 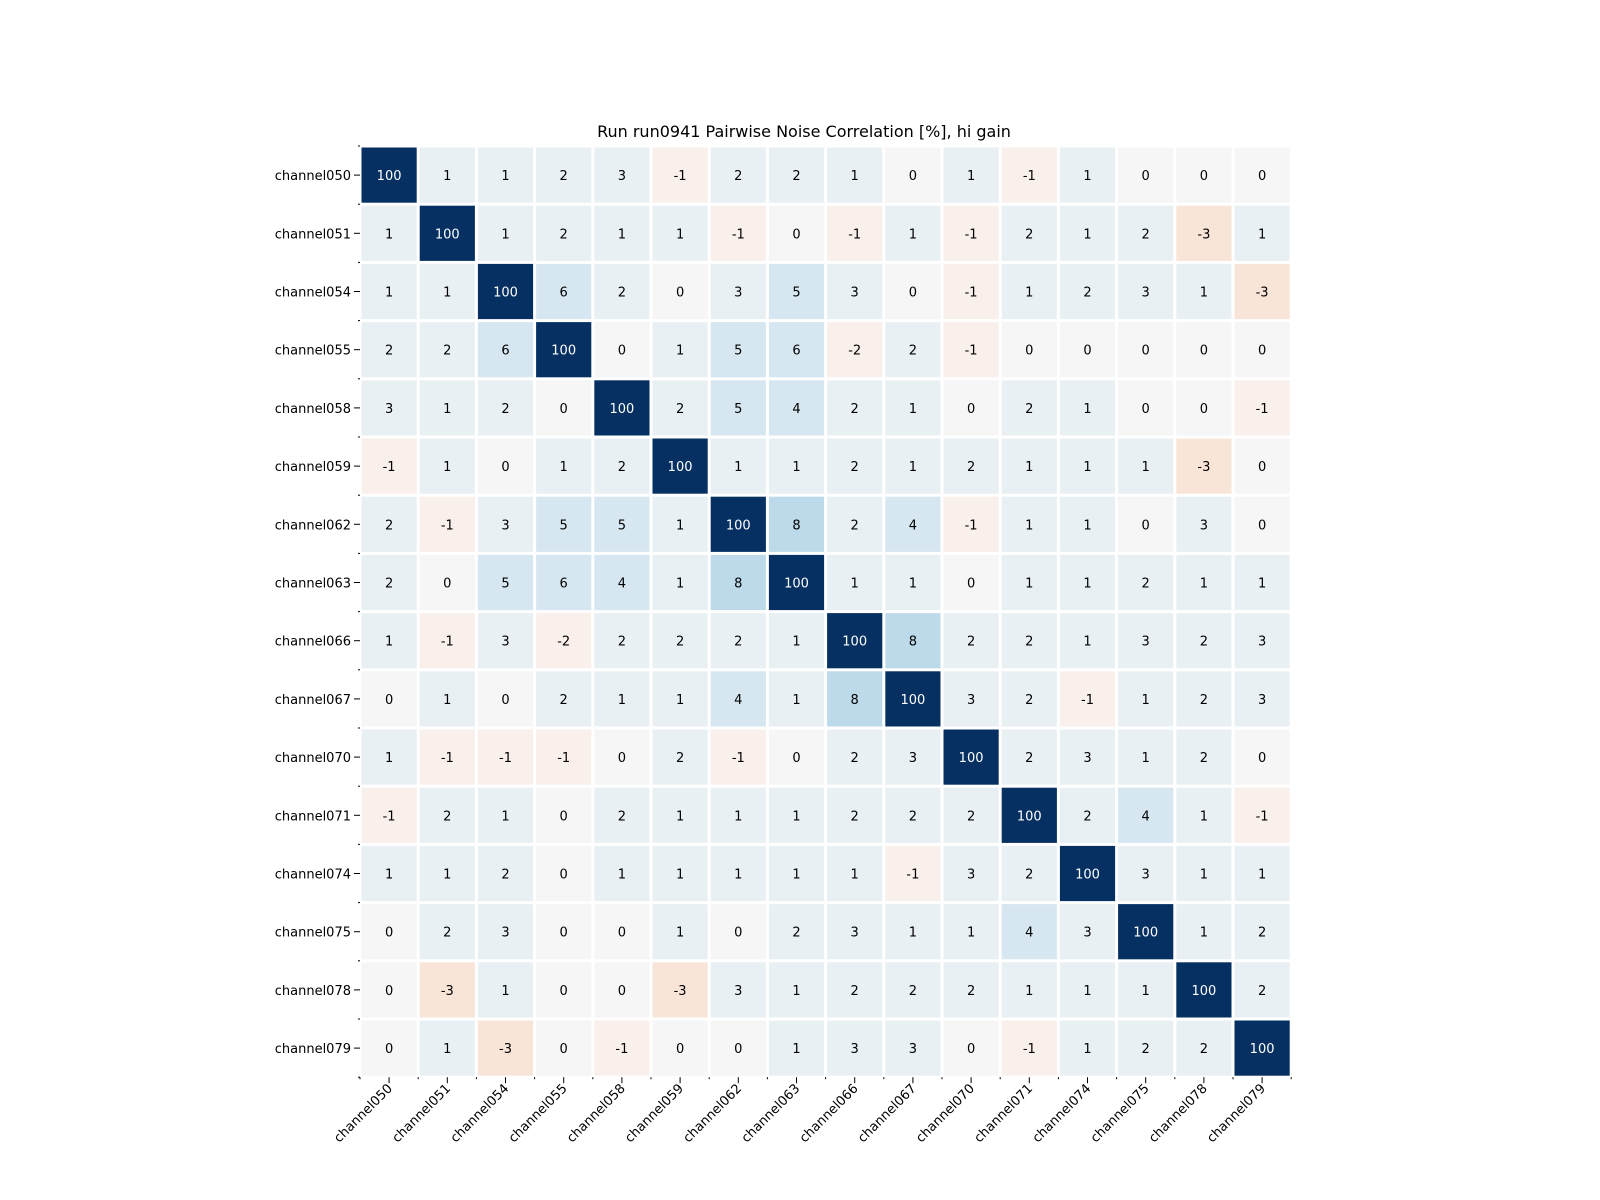 I want to click on x-tick-label: channel058, so click(x=596, y=1113).